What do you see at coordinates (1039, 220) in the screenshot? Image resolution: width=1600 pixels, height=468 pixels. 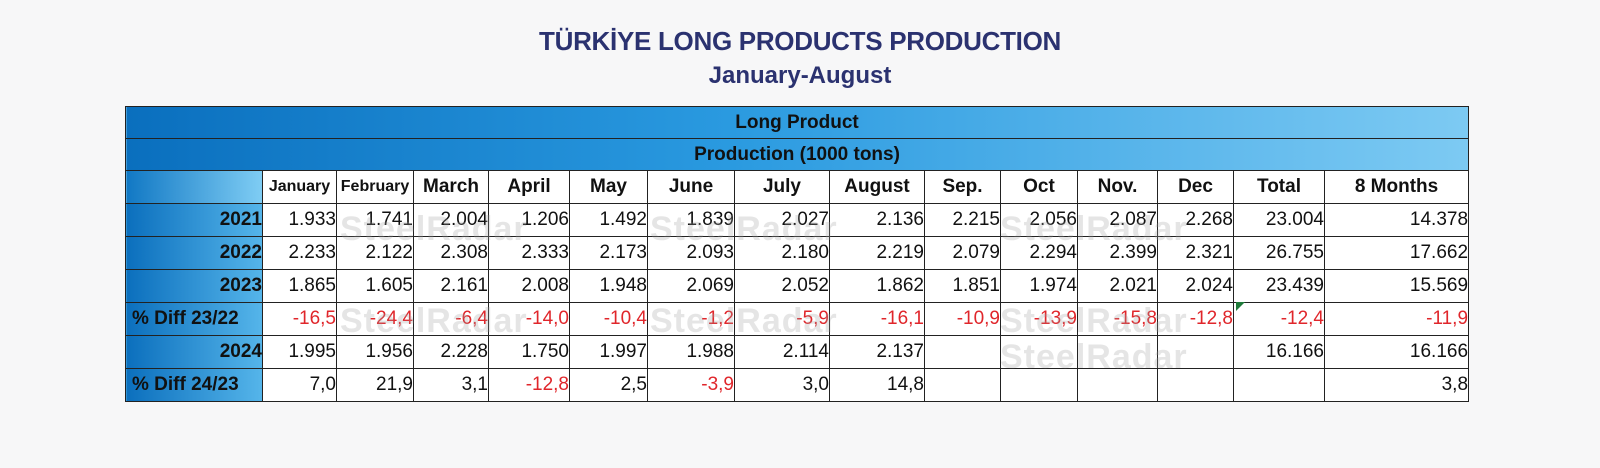 I see `table-cell: 2.056` at bounding box center [1039, 220].